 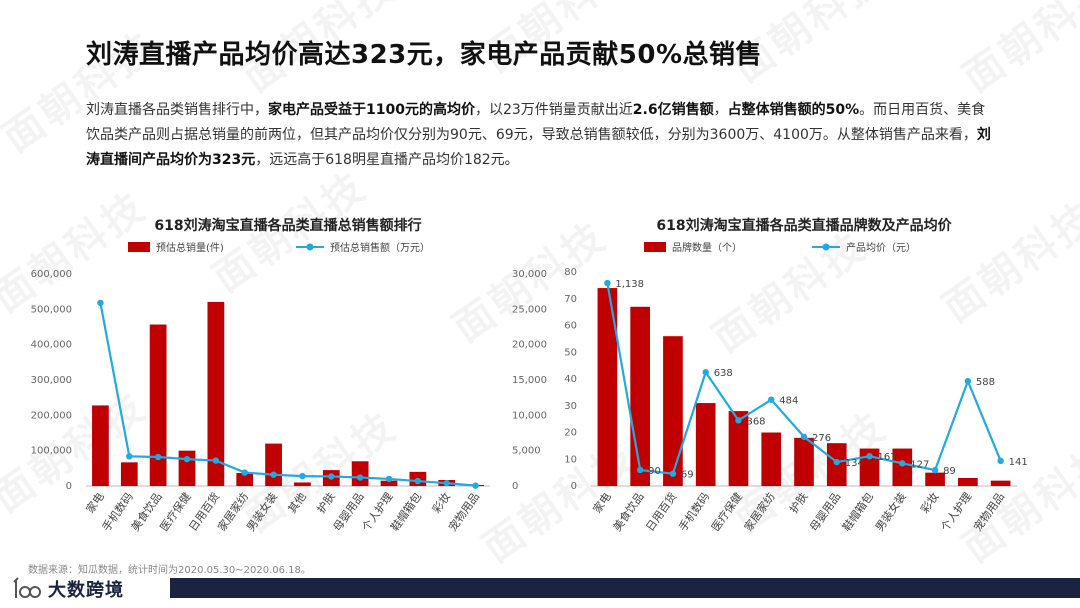 What do you see at coordinates (821, 438) in the screenshot?
I see `line-data-label: 276` at bounding box center [821, 438].